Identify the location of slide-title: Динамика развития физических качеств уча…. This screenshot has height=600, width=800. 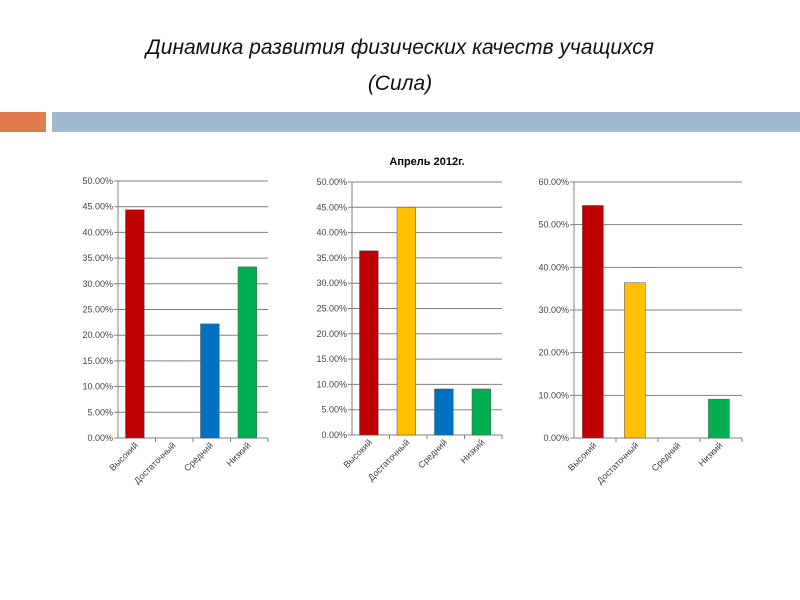
(399, 47).